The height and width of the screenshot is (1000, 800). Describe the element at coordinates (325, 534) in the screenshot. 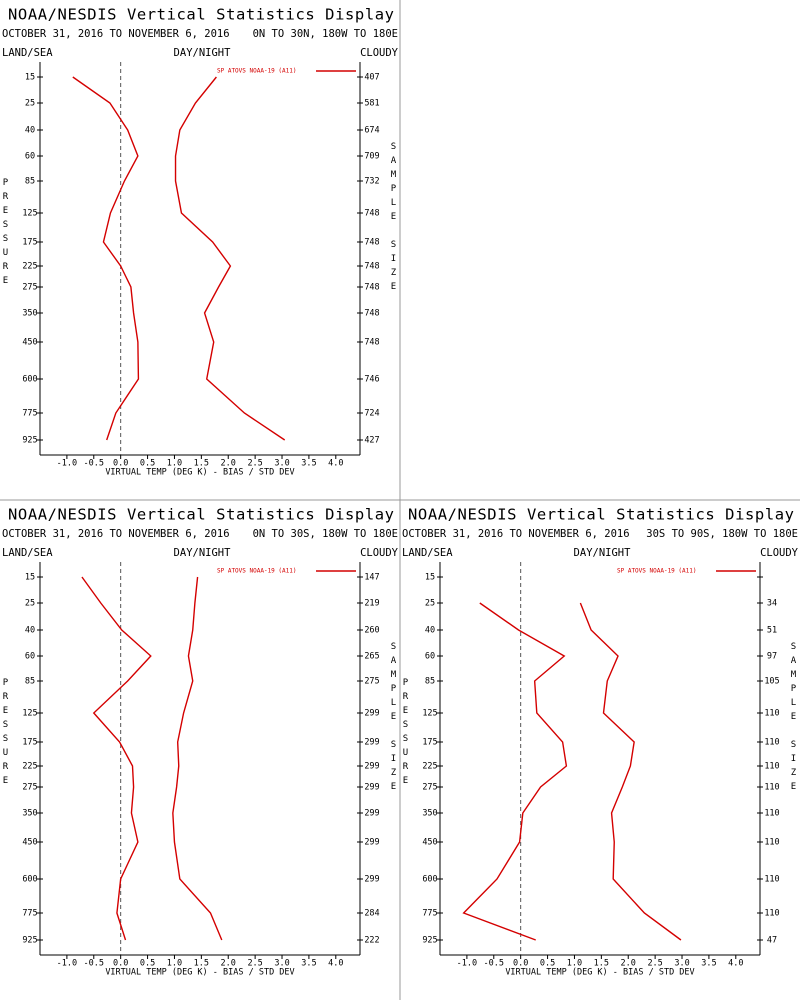

I see `region: 0N TO 30S, 180W TO 180E` at that location.